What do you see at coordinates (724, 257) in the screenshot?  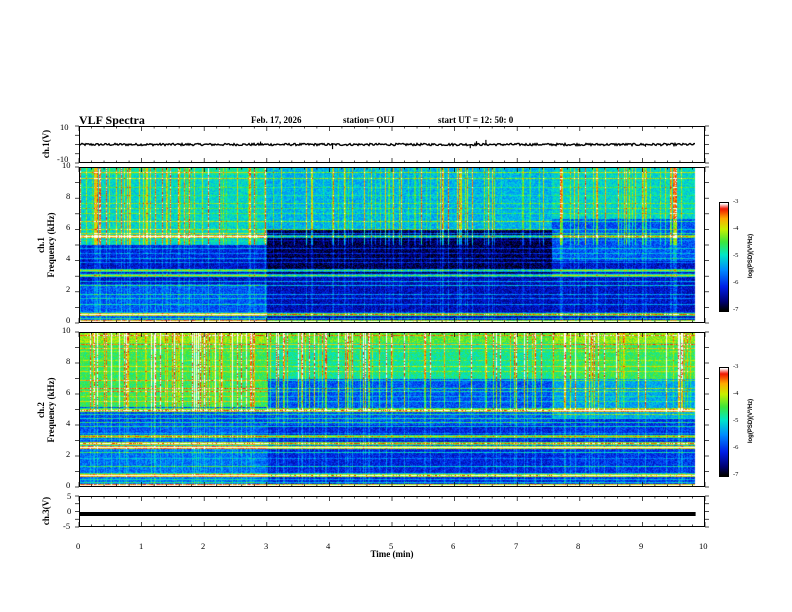 I see `ch1-colorbar` at bounding box center [724, 257].